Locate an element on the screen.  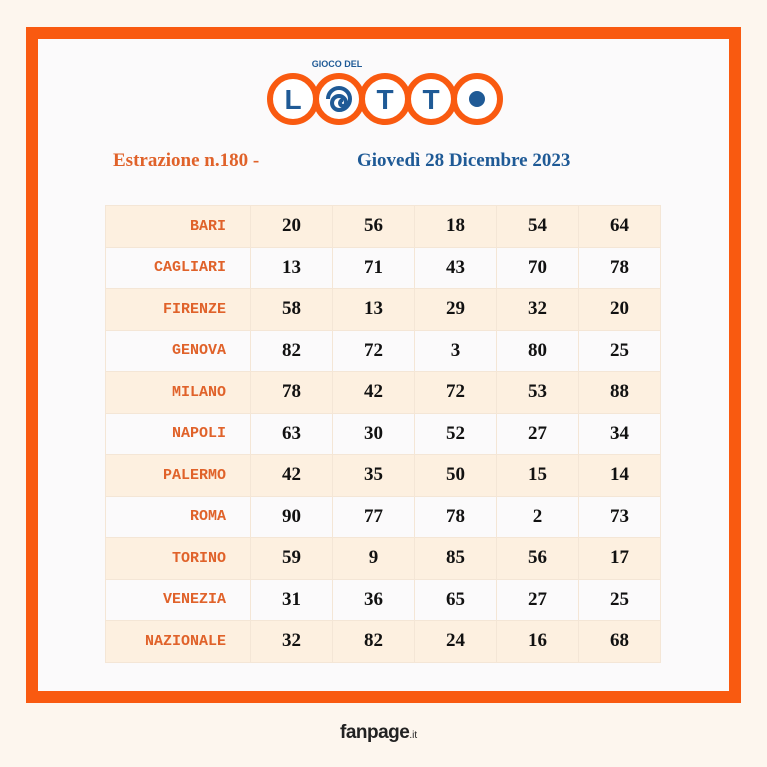
wheel-name: BARI is located at coordinates (178, 226).